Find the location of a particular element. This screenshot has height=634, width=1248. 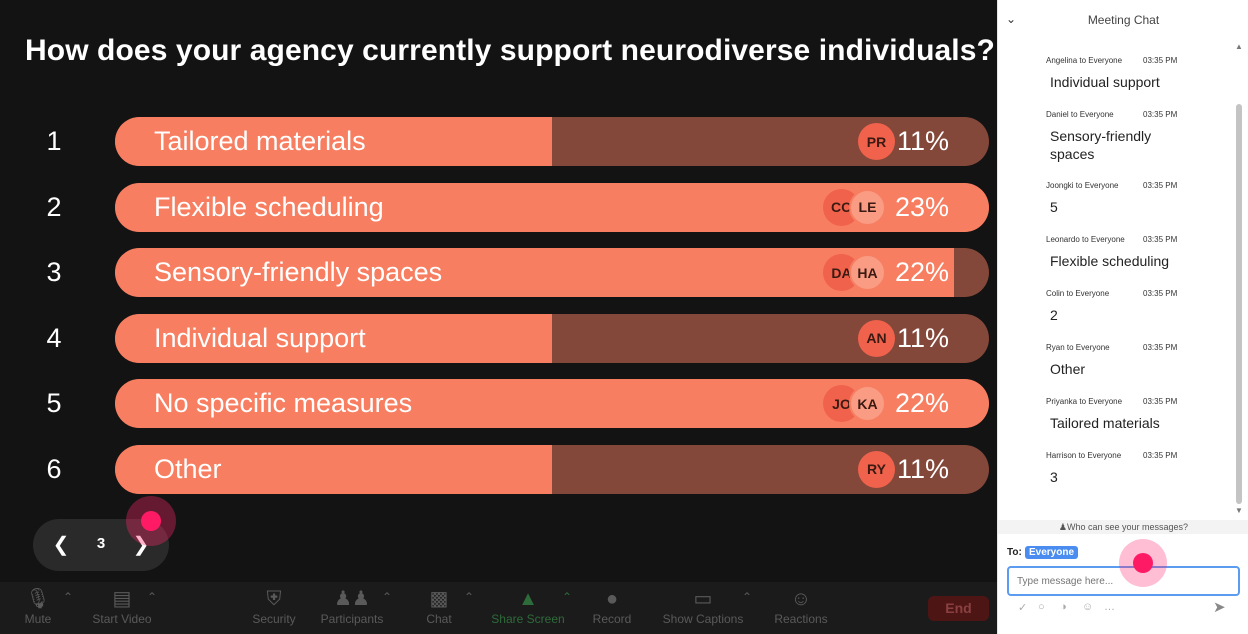

poll-option-label: Individual support is located at coordinates (260, 337).